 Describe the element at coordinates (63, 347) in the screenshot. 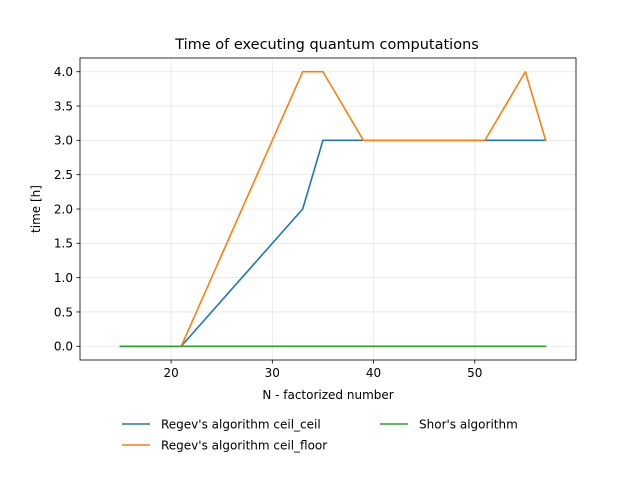

I see `y-tick-label: 0.0` at that location.